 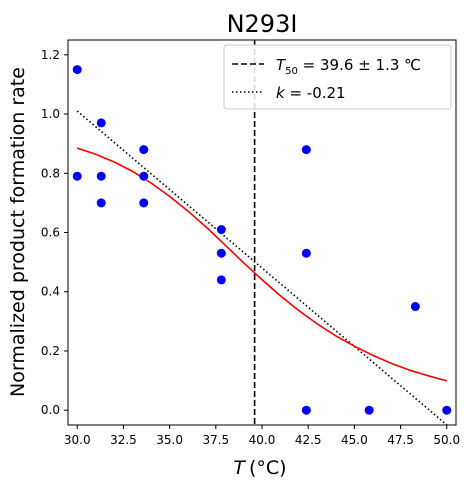 What do you see at coordinates (215, 440) in the screenshot?
I see `x-tick-label: 37.5` at bounding box center [215, 440].